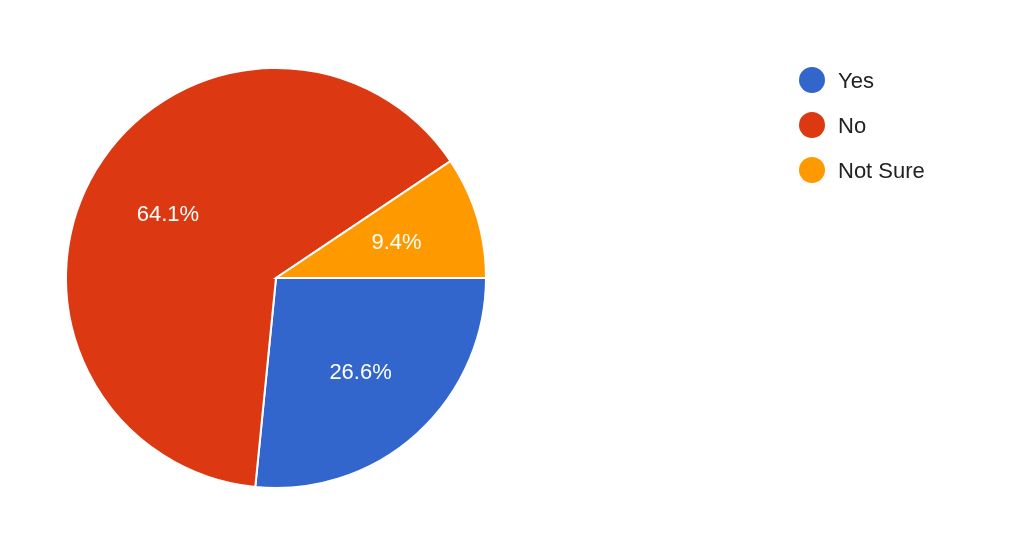 This screenshot has height=538, width=1024. I want to click on data-label: 64.1%, so click(168, 213).